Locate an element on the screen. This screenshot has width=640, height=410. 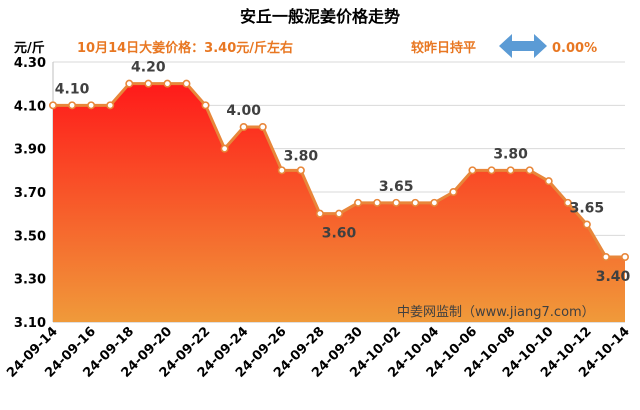
change-value: 0.00% is located at coordinates (574, 48).